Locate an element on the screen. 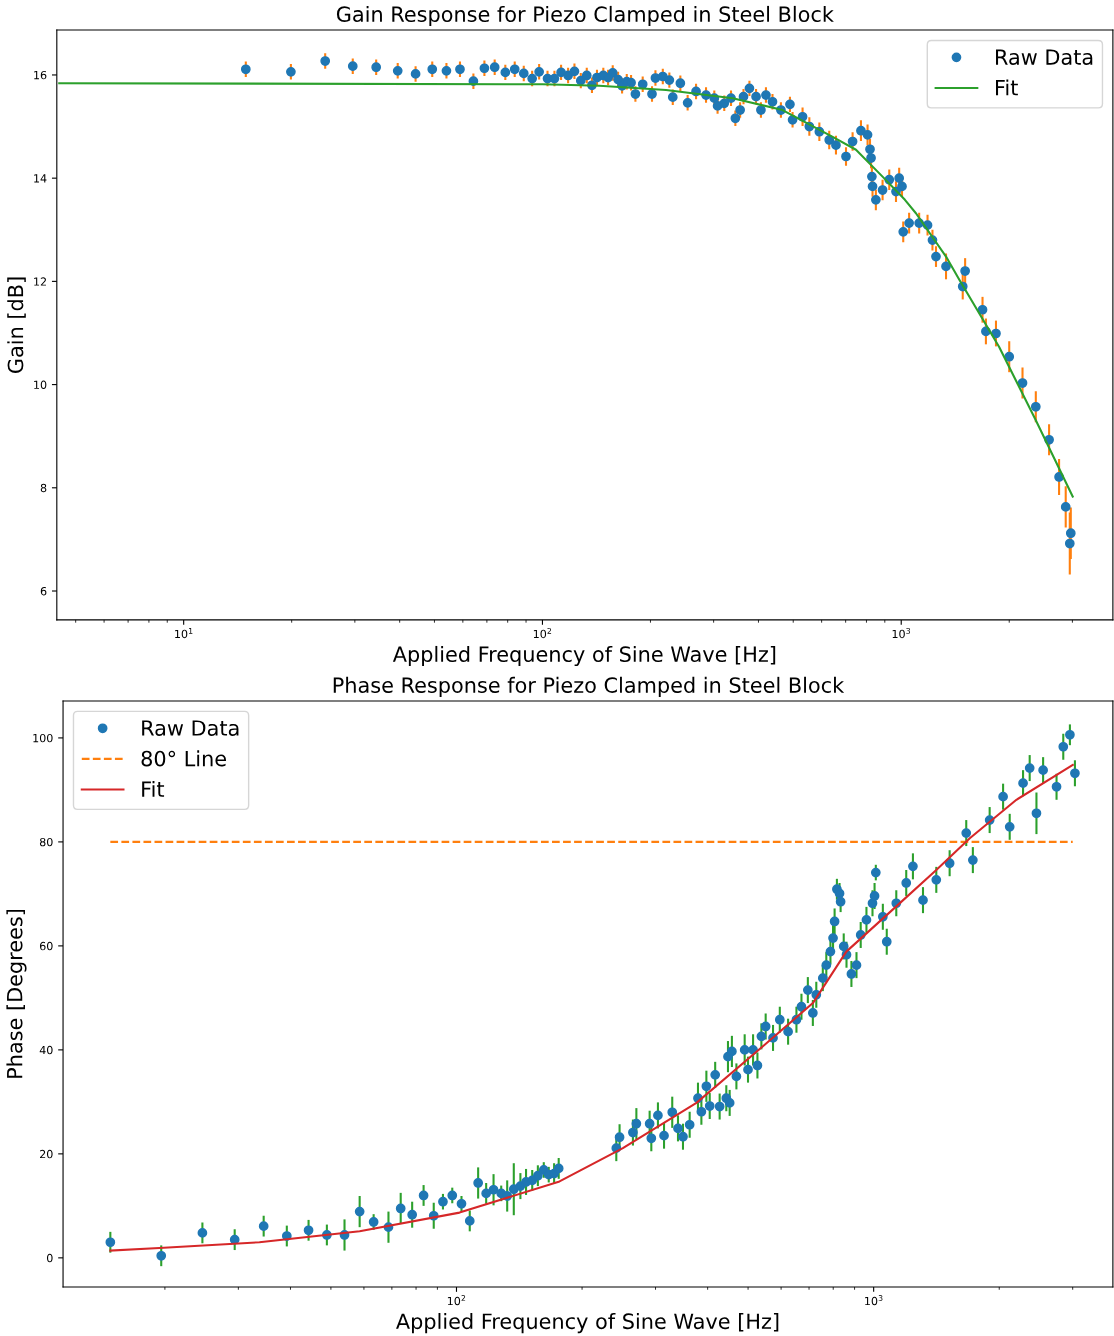  x-tick-label: 10$^{1}$ is located at coordinates (184, 633).